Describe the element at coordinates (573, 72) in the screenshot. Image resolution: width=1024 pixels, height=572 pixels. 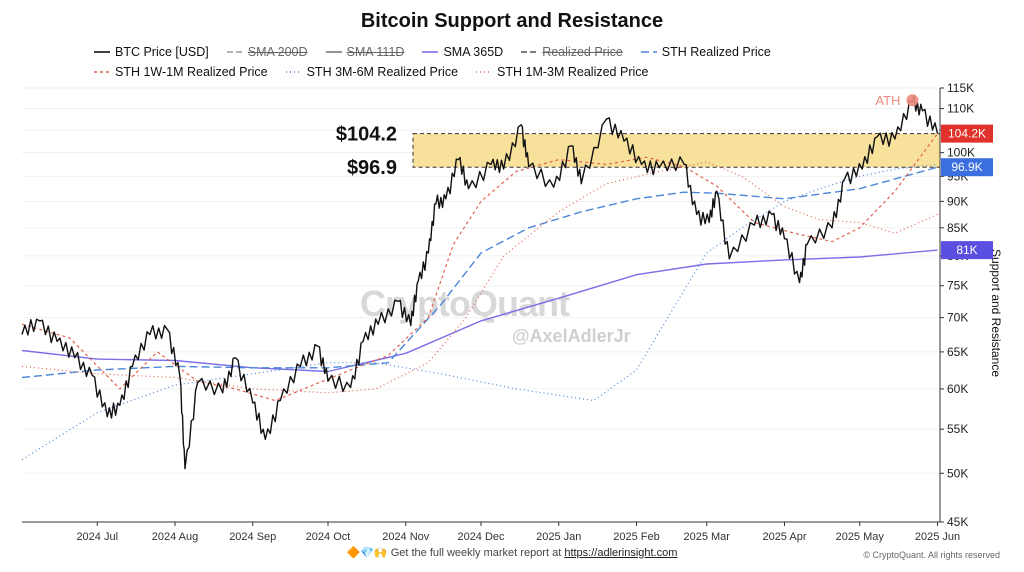
I see `legend-label: STH 1M-3M Realized Price` at that location.